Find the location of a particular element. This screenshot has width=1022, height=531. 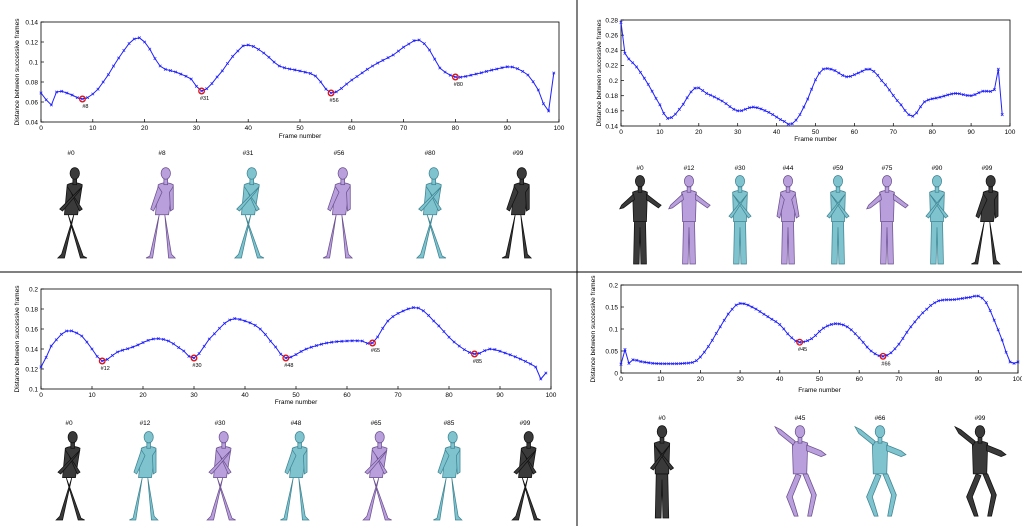

frame-label: #99 is located at coordinates (987, 168).